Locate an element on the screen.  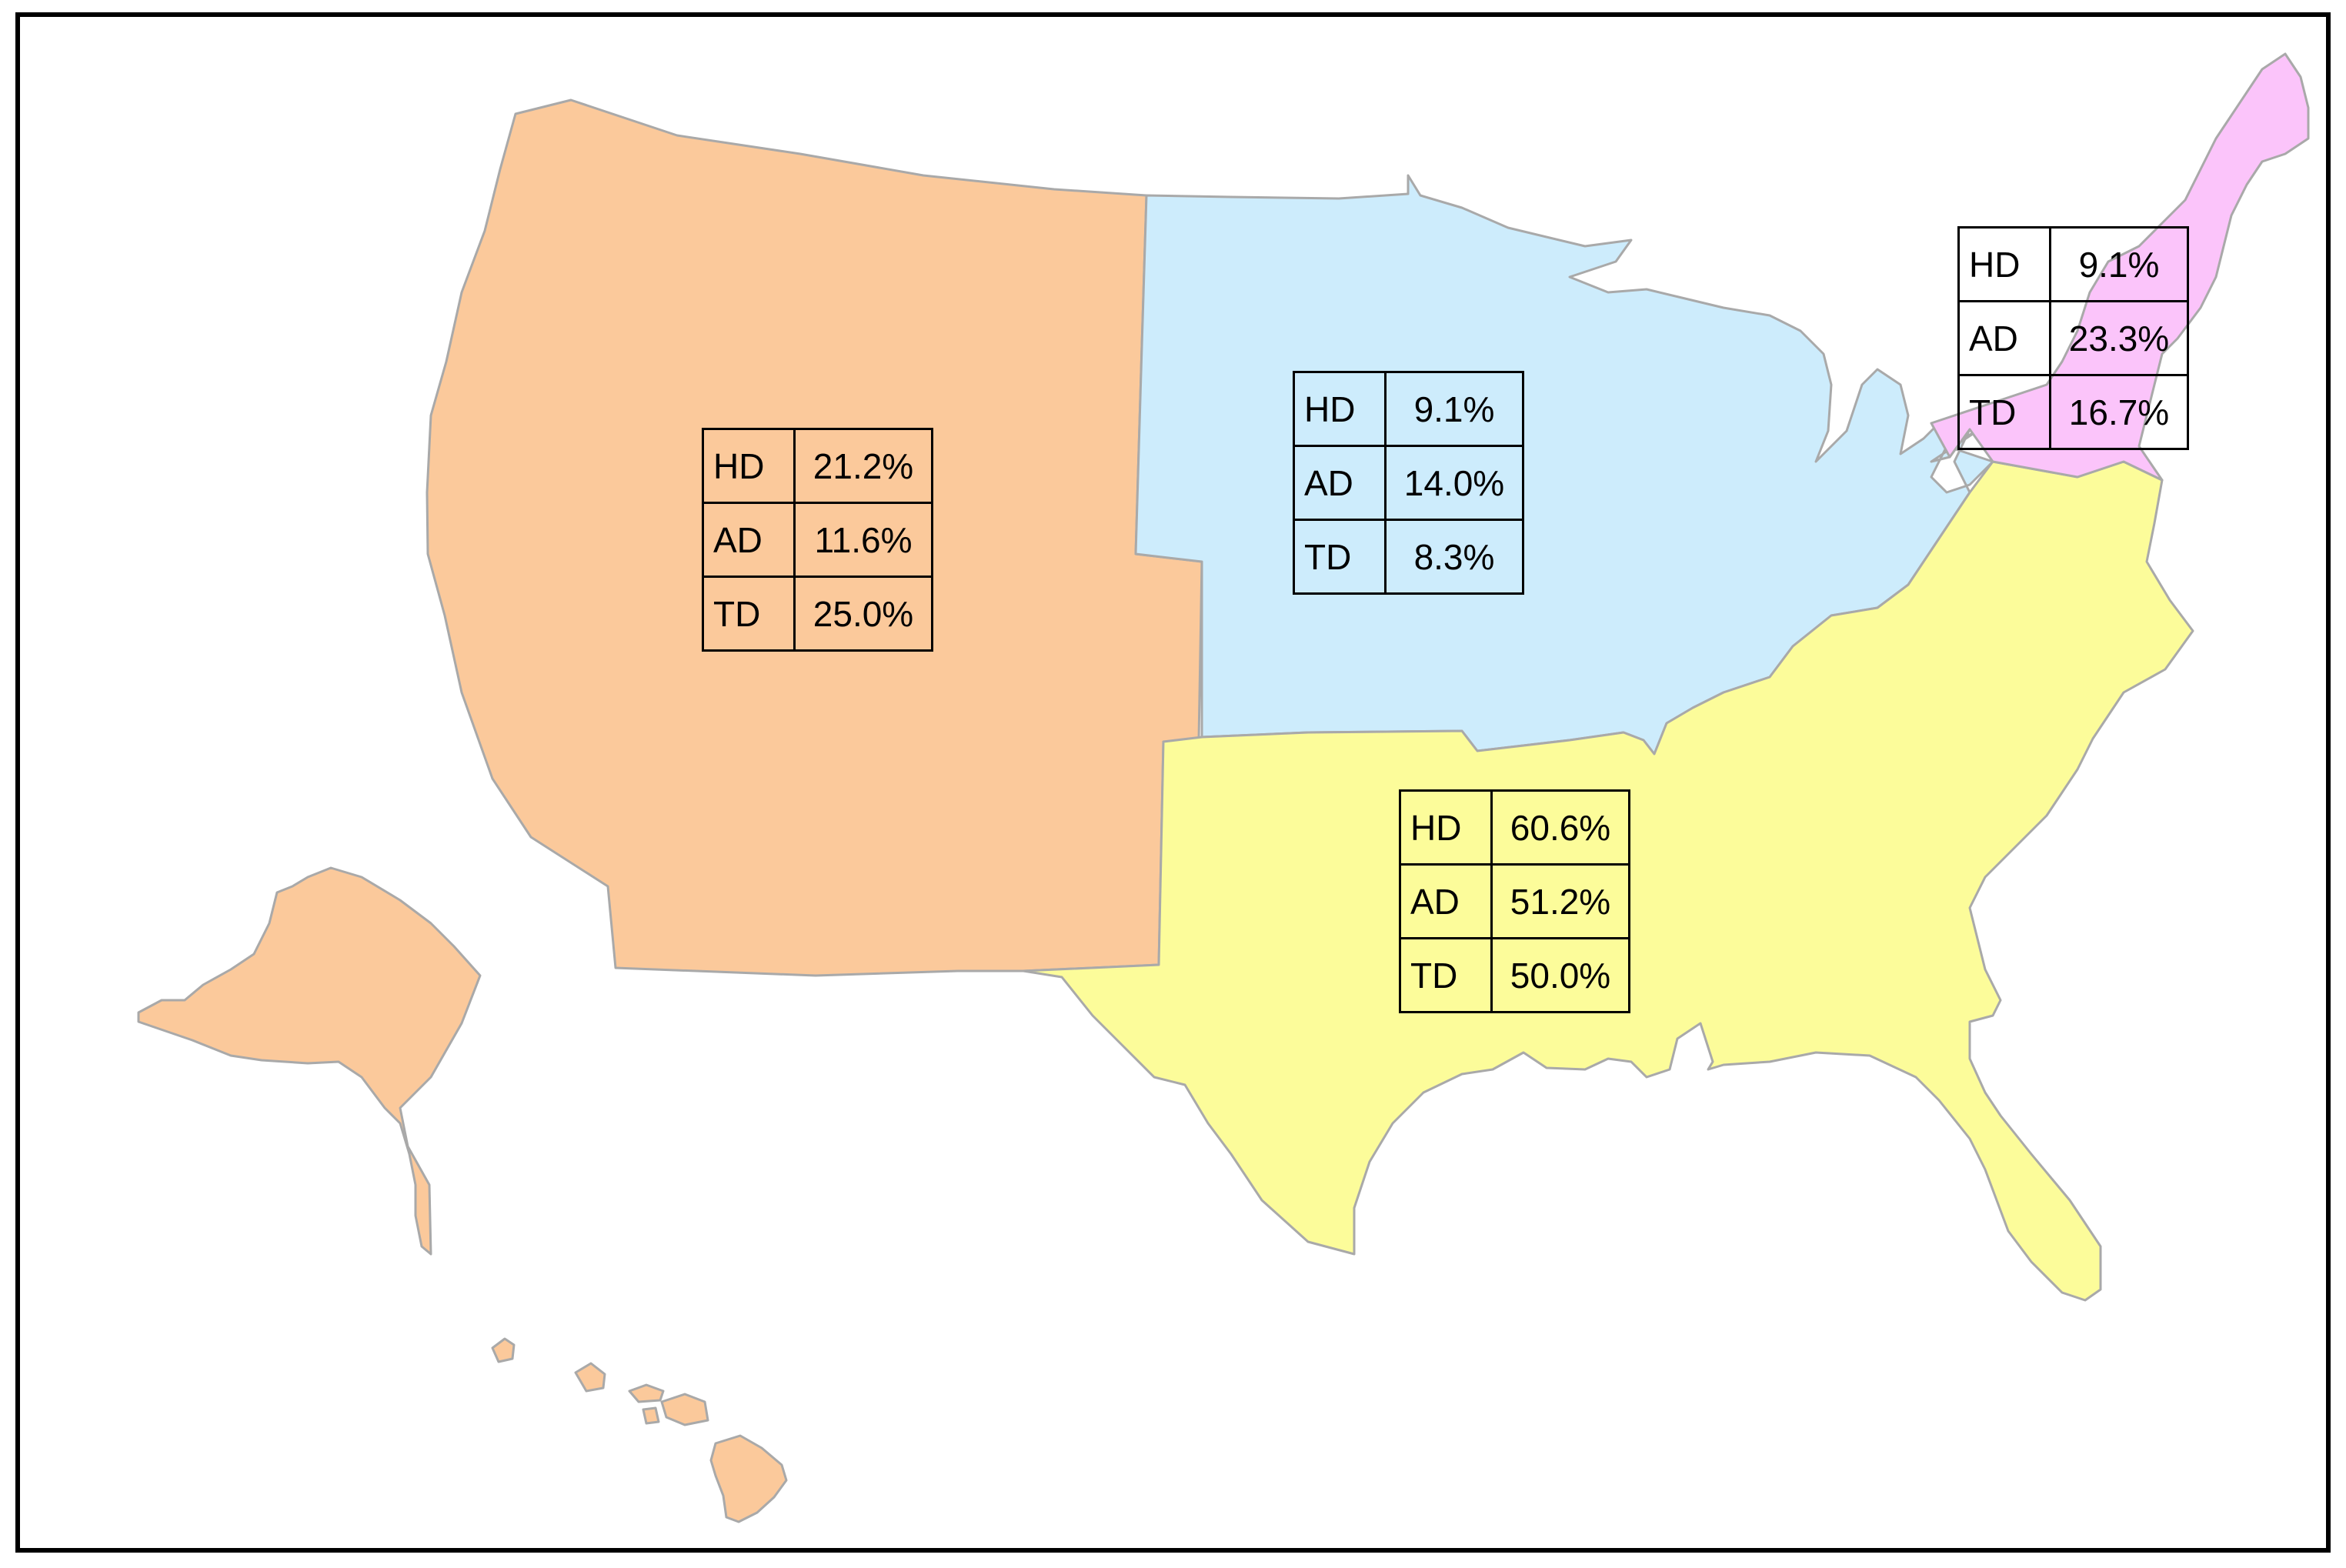
northeast-stats-table: HD 9.1% AD 23.3% TD 16.7% is located at coordinates (2073, 338).